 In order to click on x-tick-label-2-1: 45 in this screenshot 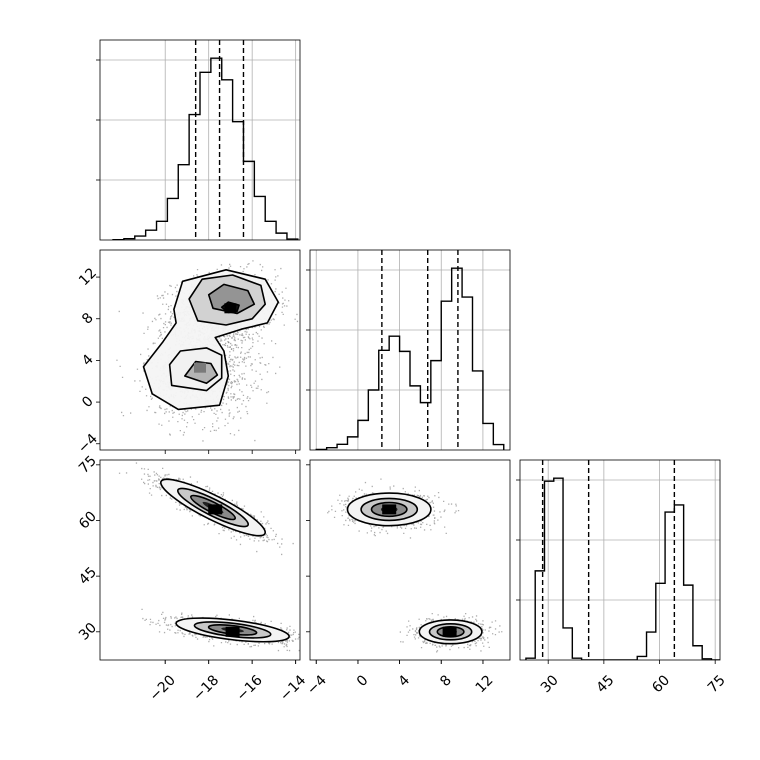, I will do `click(606, 684)`.